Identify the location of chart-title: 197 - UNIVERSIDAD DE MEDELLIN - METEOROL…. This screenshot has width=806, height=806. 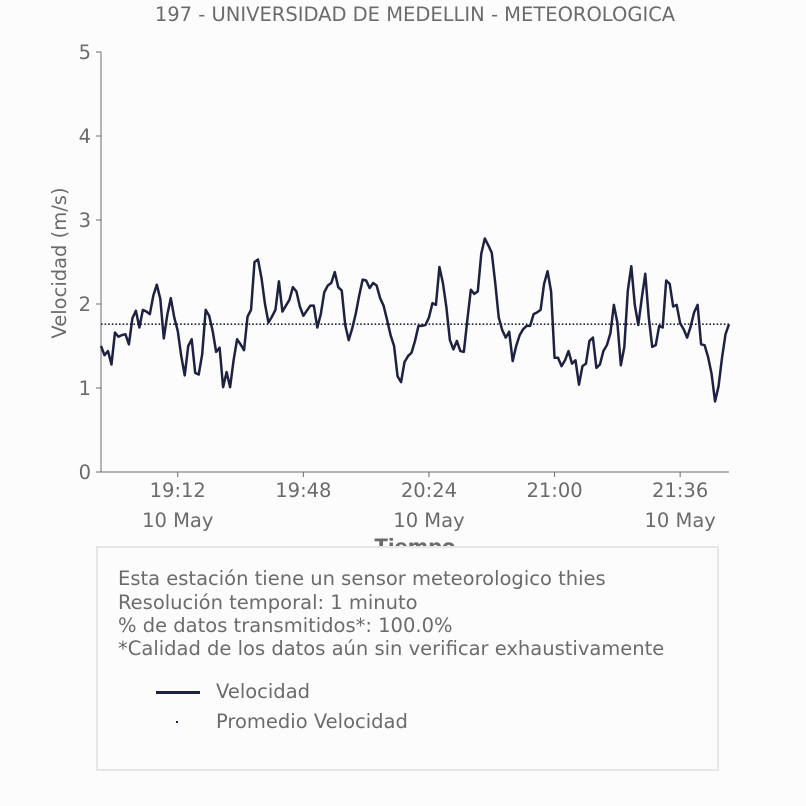
(415, 14).